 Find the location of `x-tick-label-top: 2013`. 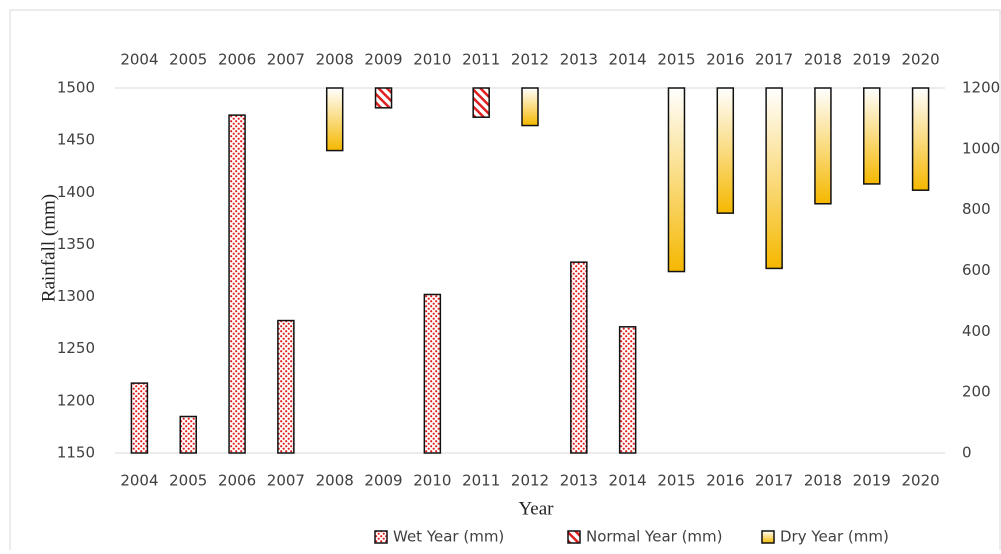

x-tick-label-top: 2013 is located at coordinates (579, 60).